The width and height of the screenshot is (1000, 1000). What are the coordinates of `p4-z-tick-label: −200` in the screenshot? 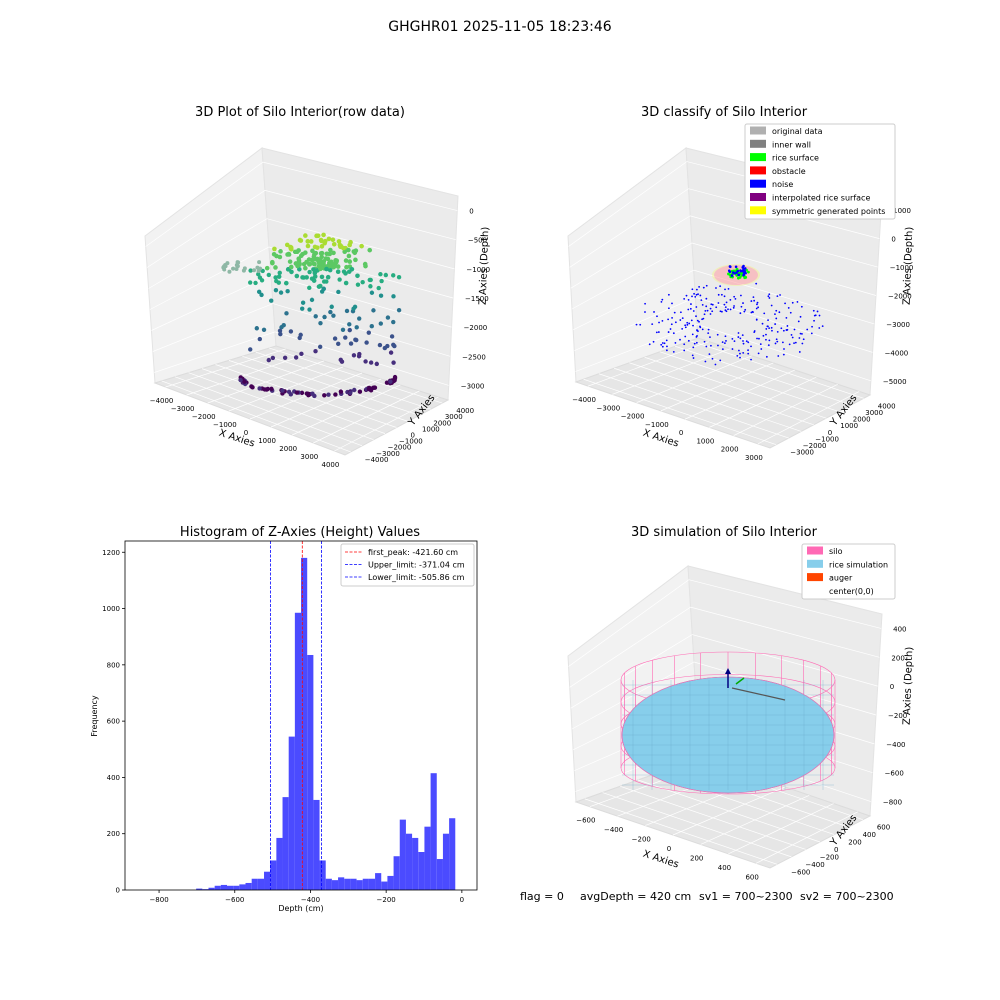 It's located at (897, 716).